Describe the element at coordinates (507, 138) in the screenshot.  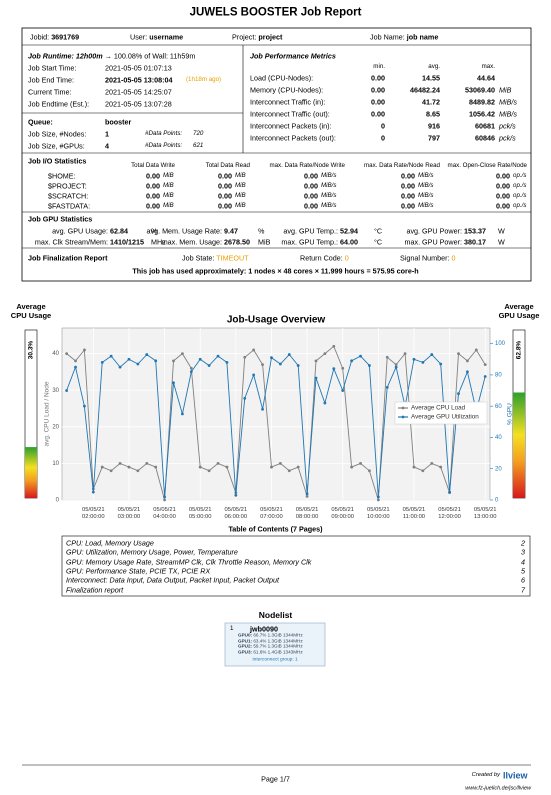
I see `perf-unit: pck/s` at that location.